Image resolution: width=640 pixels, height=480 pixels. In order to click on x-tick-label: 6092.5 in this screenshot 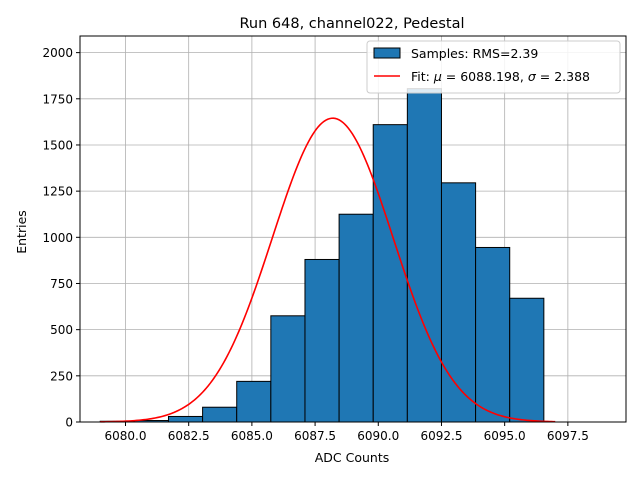, I will do `click(441, 436)`.